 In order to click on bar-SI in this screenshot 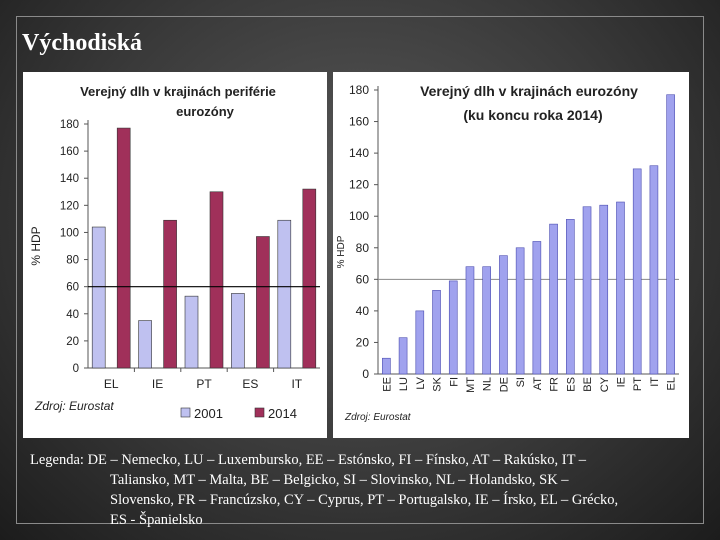, I will do `click(520, 311)`.